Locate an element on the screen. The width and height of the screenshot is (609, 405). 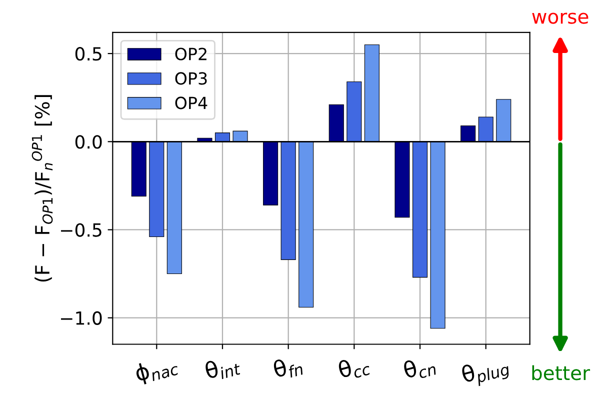
legend-label: OP4 is located at coordinates (191, 103).